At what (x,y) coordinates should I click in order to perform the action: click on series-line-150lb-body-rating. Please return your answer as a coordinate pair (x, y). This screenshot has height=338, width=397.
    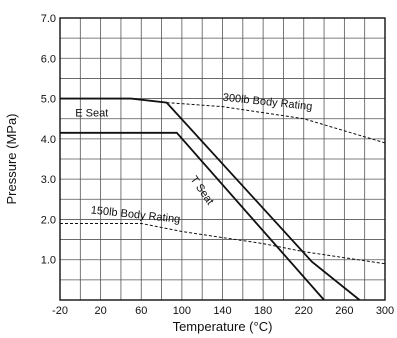
    Looking at the image, I should click on (223, 243).